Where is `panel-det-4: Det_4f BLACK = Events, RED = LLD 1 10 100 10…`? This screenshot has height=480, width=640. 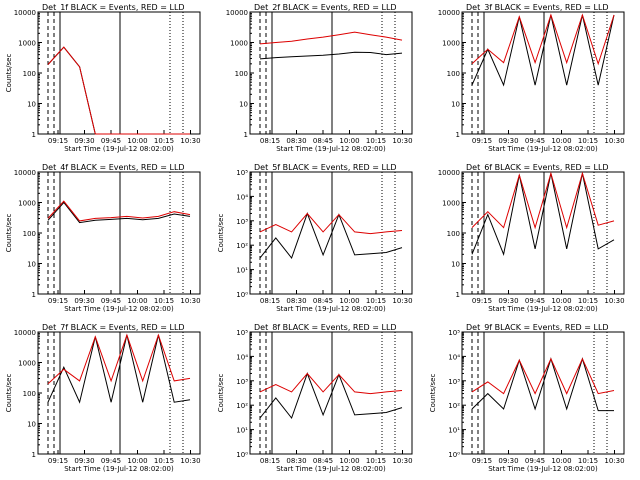 panel-det-4: Det_4f BLACK = Events, RED = LLD 1 10 100 10… is located at coordinates (103, 238).